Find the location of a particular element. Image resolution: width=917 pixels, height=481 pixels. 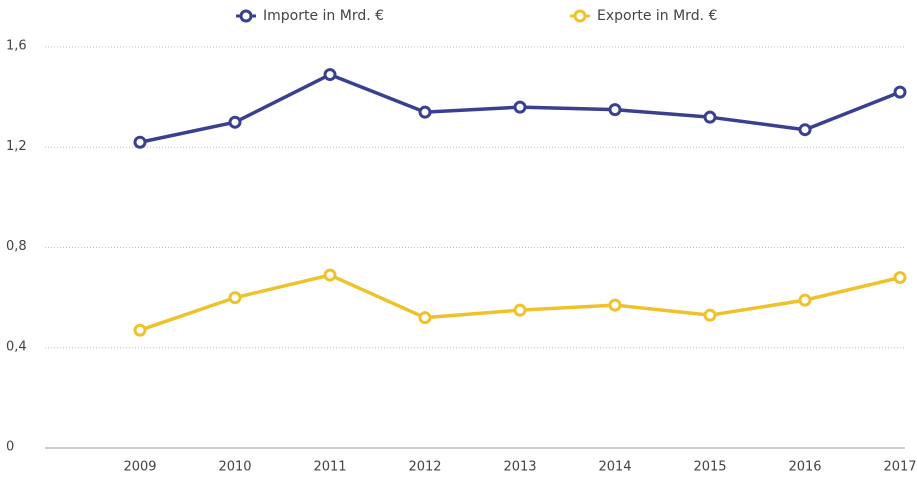

x-tick-label: 2013 is located at coordinates (519, 467).